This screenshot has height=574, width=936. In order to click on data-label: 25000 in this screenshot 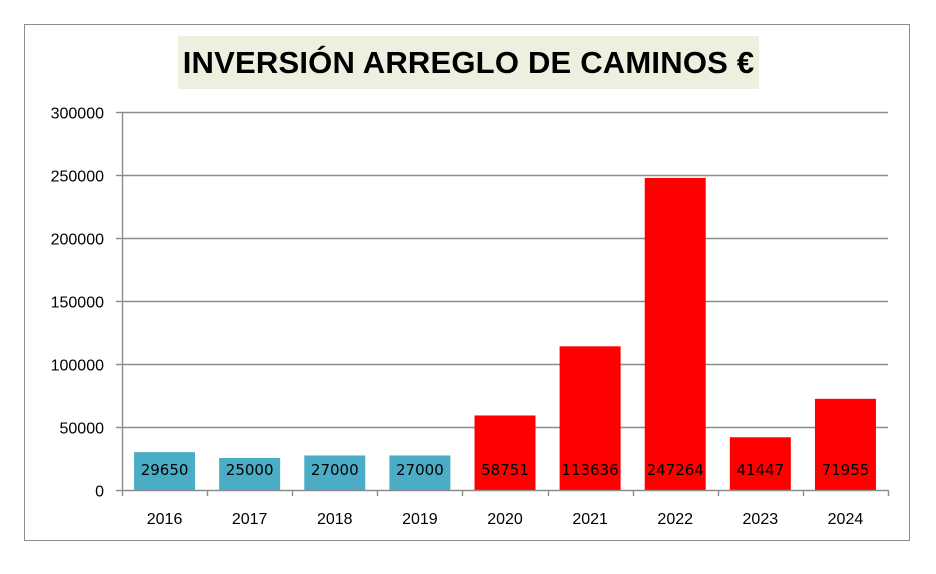, I will do `click(250, 470)`.